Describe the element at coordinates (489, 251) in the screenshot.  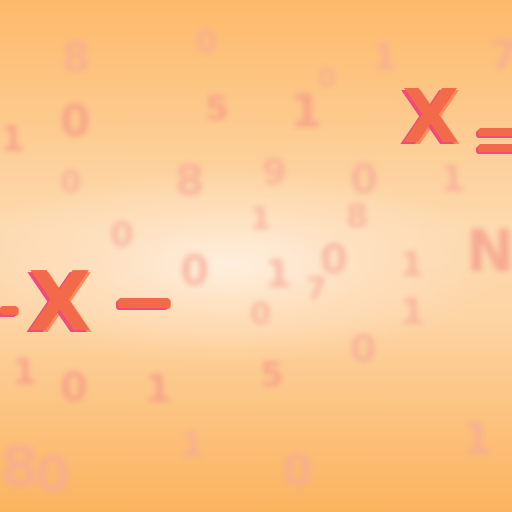
I see `faint-letter: N` at that location.